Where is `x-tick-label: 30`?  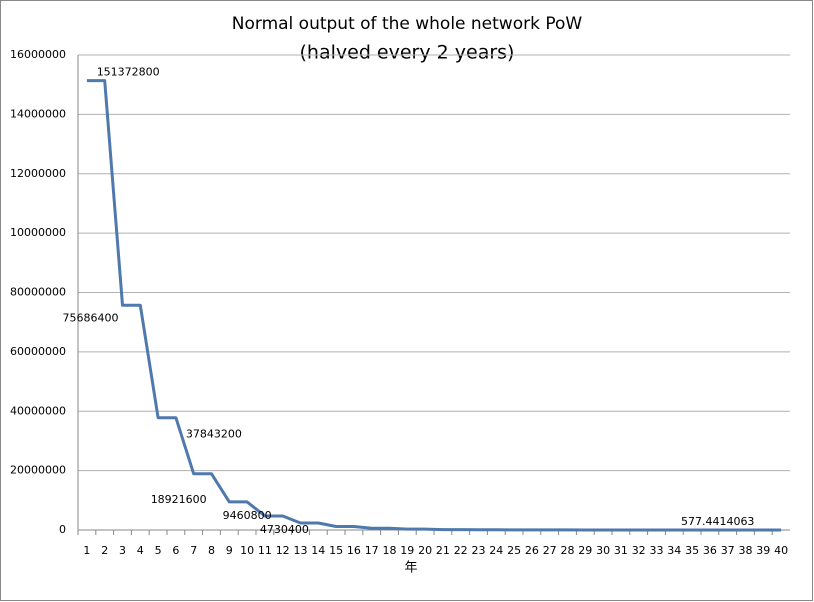
x-tick-label: 30 is located at coordinates (603, 550).